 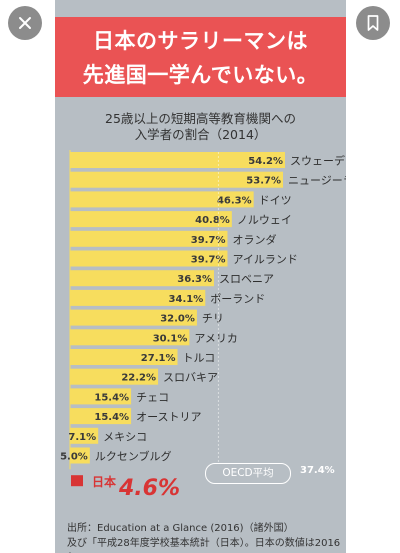 I want to click on oecd-average-label: OECD平均, so click(x=248, y=473).